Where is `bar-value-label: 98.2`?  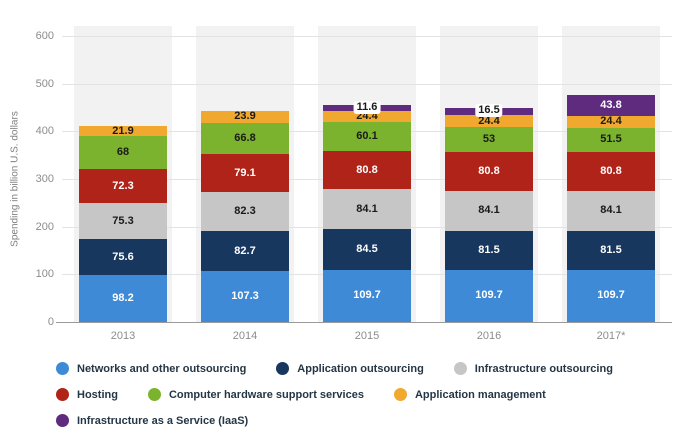
bar-value-label: 98.2 is located at coordinates (123, 298).